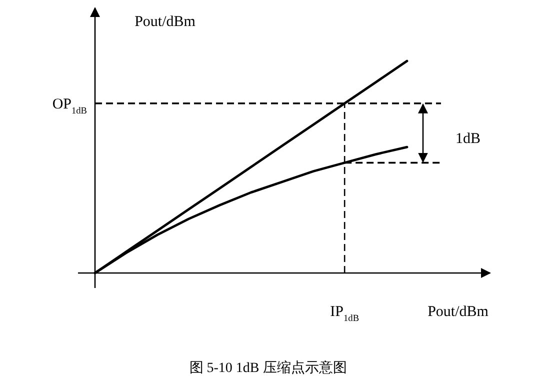 This screenshot has width=537, height=389. Describe the element at coordinates (345, 314) in the screenshot. I see `text: IP$_{1dB}$` at that location.